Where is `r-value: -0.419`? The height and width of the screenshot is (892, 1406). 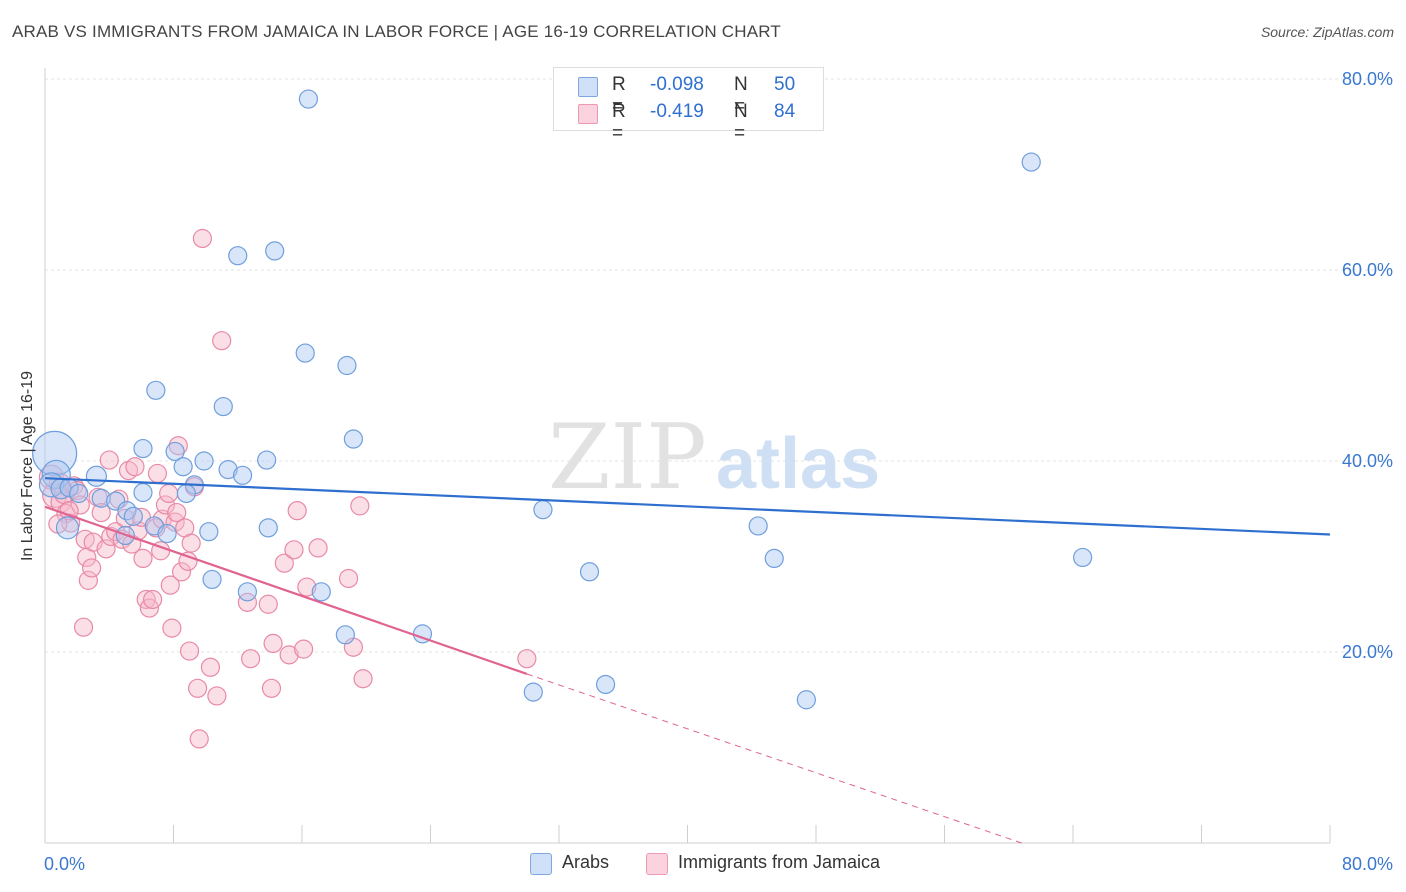
r-value: -0.419 is located at coordinates (677, 111).